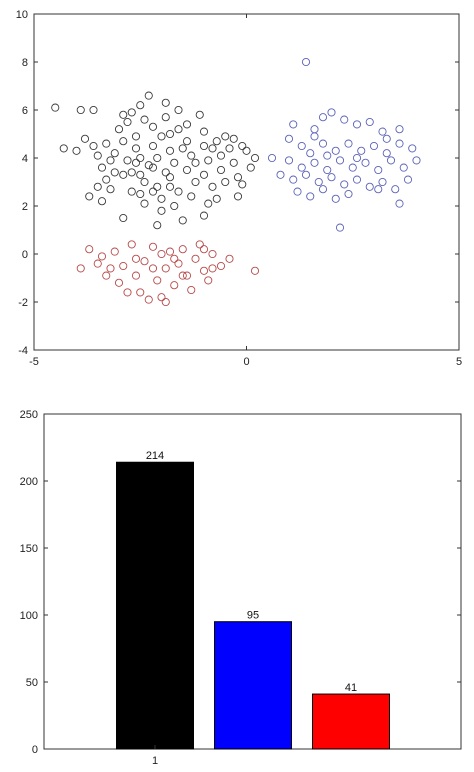 The width and height of the screenshot is (474, 772). I want to click on y-tick-label: 2, so click(25, 207).